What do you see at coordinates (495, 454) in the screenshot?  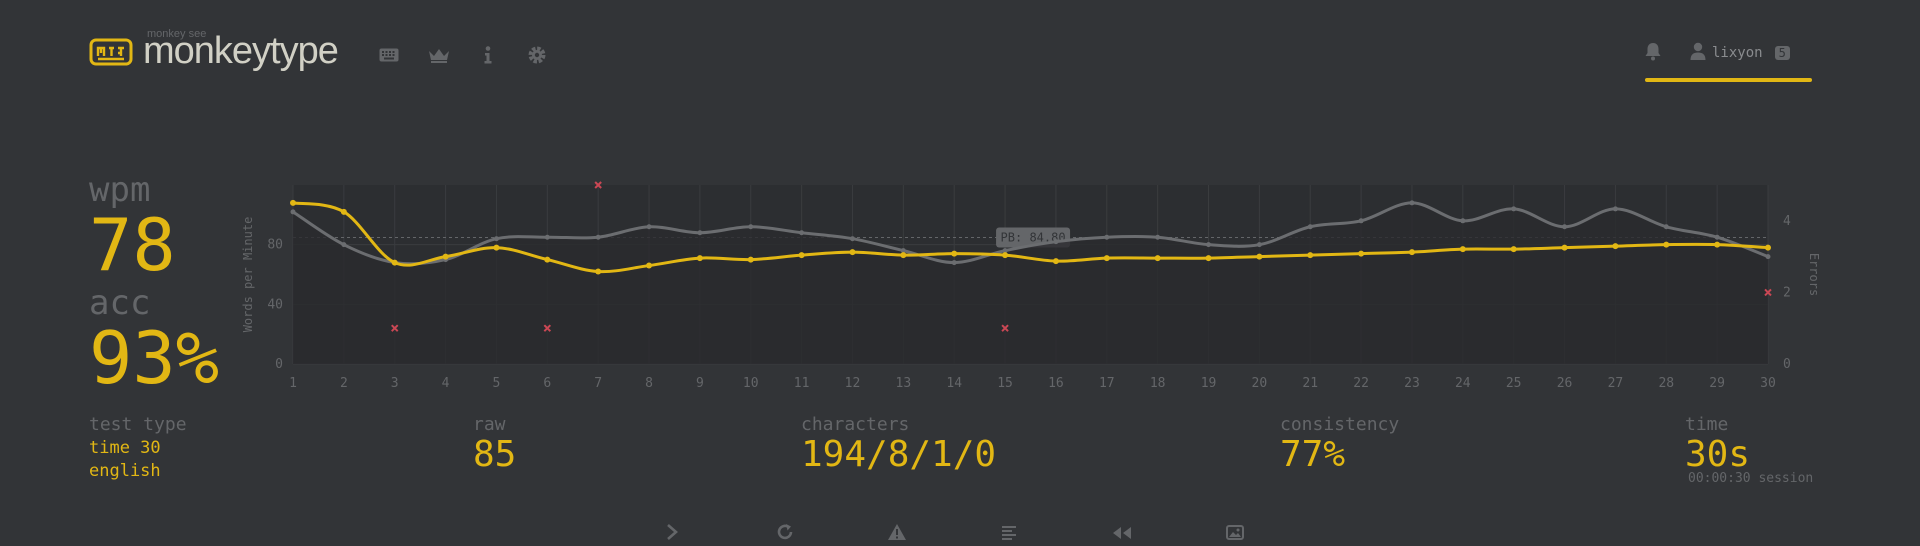 I see `raw-value: 85` at bounding box center [495, 454].